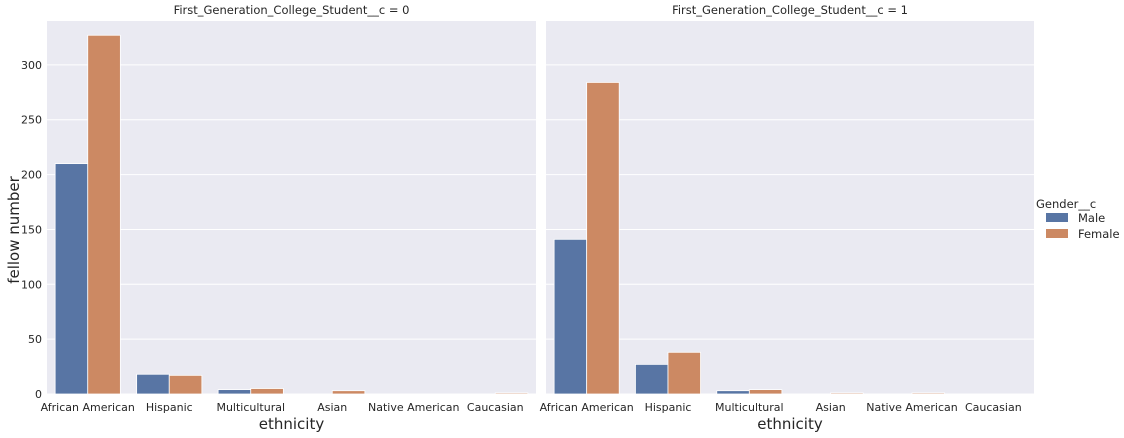 This screenshot has height=438, width=1124. Describe the element at coordinates (1091, 218) in the screenshot. I see `legend-label-male: Male` at that location.